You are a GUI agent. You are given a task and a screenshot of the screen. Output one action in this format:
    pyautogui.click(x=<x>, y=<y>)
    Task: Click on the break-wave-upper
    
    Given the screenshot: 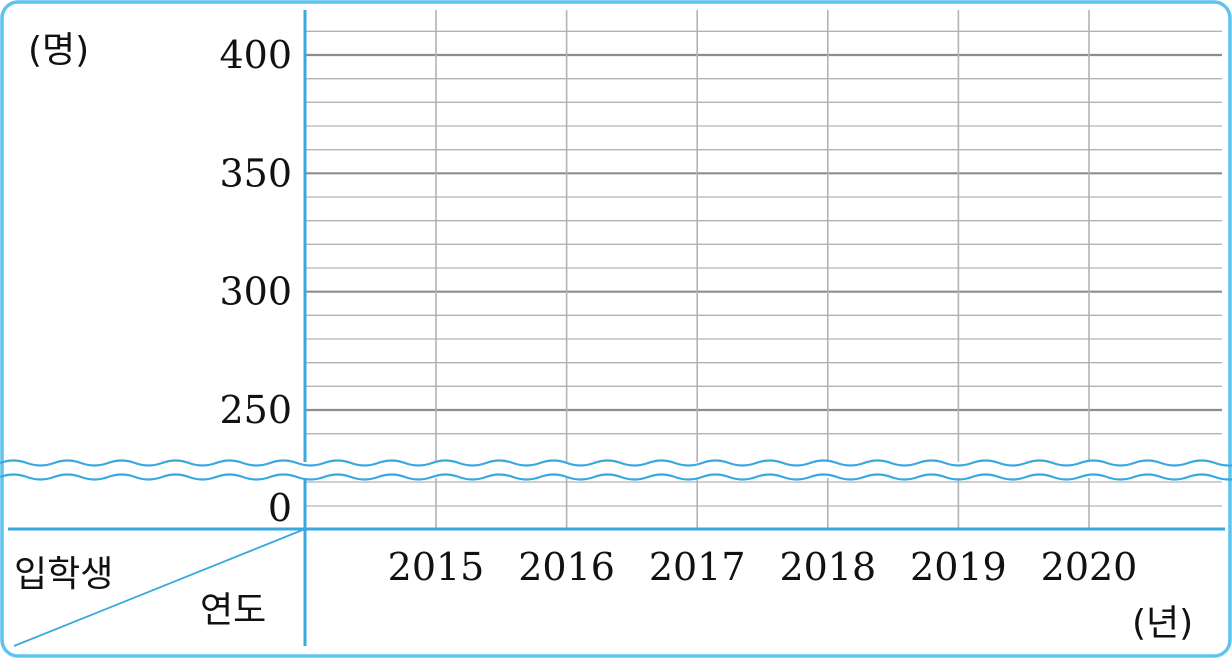 What is the action you would take?
    pyautogui.click(x=616, y=463)
    